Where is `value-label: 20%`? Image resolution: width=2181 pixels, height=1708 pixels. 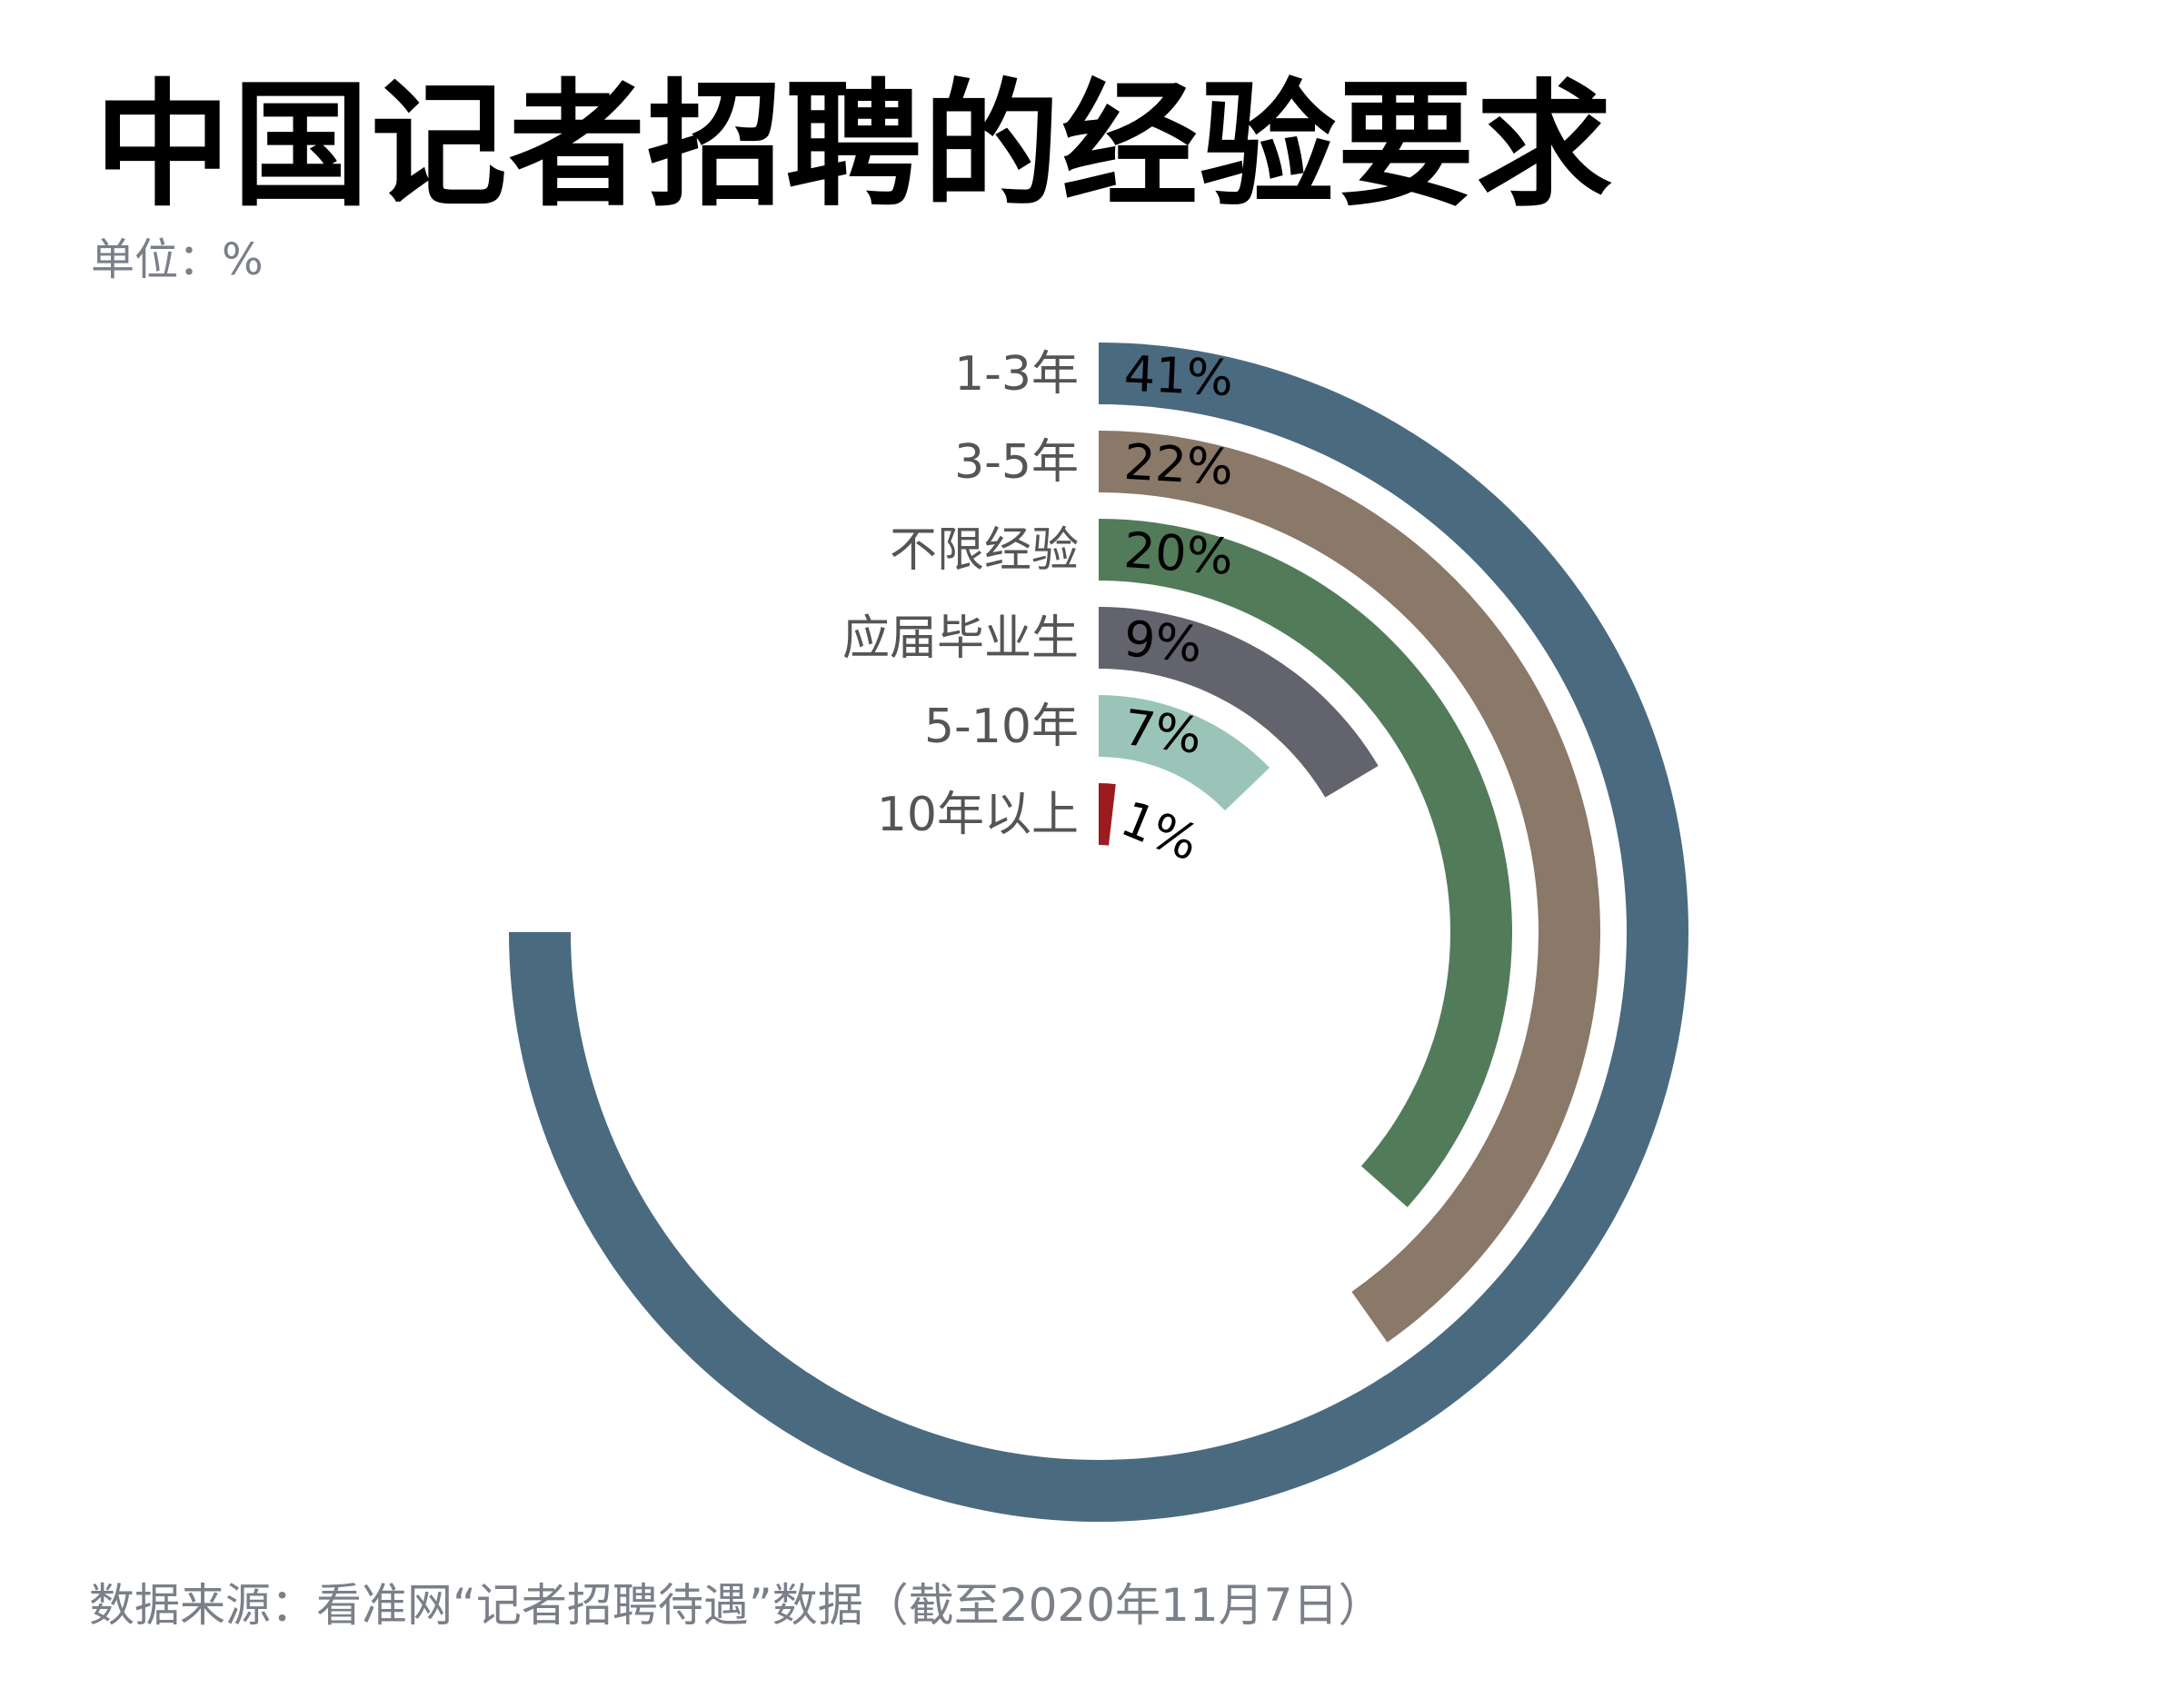
value-label: 20% is located at coordinates (1178, 553).